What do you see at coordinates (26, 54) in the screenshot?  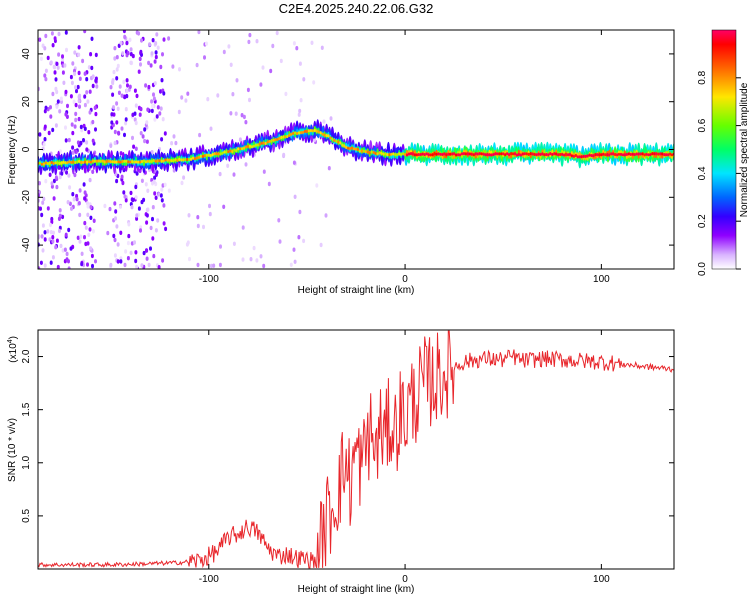 I see `y-tick-label: 40` at bounding box center [26, 54].